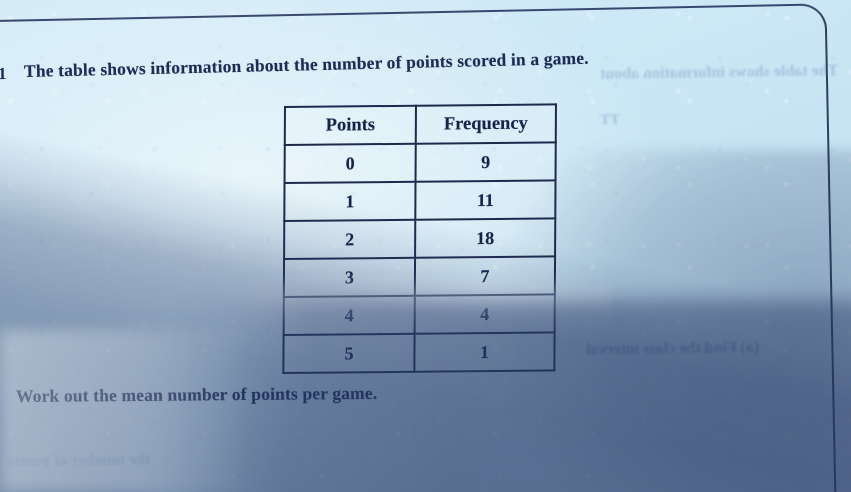 This screenshot has width=851, height=492. I want to click on cell-frequency: 7, so click(485, 276).